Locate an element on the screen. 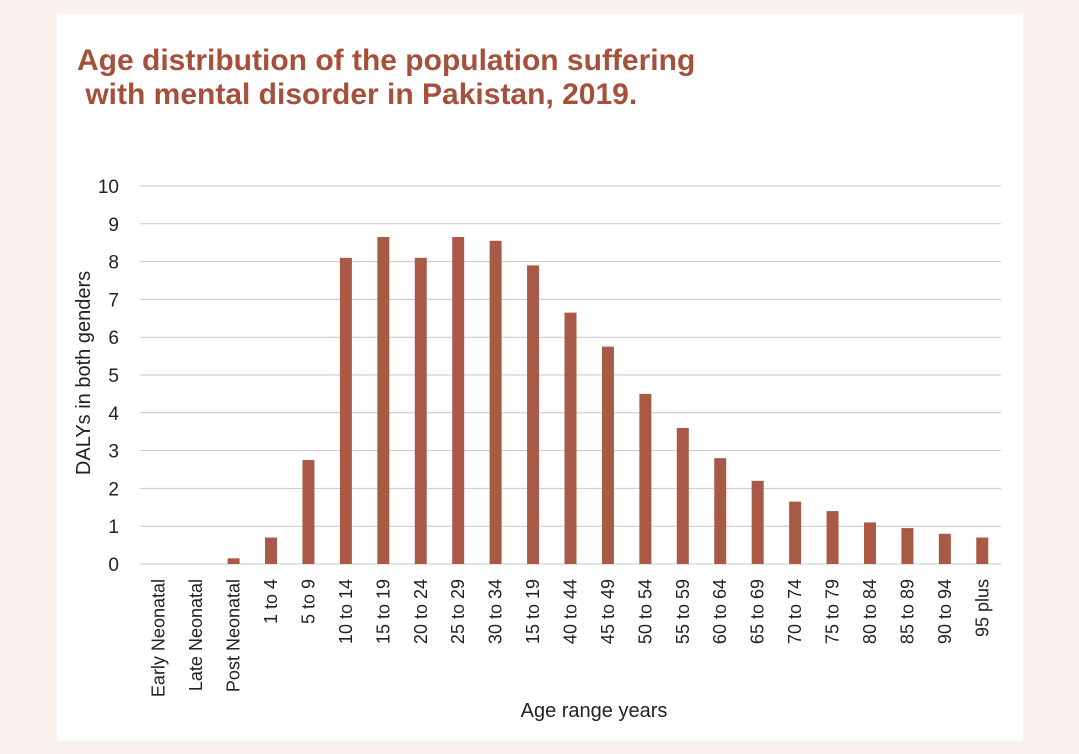 The image size is (1079, 754). x-tick-label: 65 to 69 is located at coordinates (758, 611).